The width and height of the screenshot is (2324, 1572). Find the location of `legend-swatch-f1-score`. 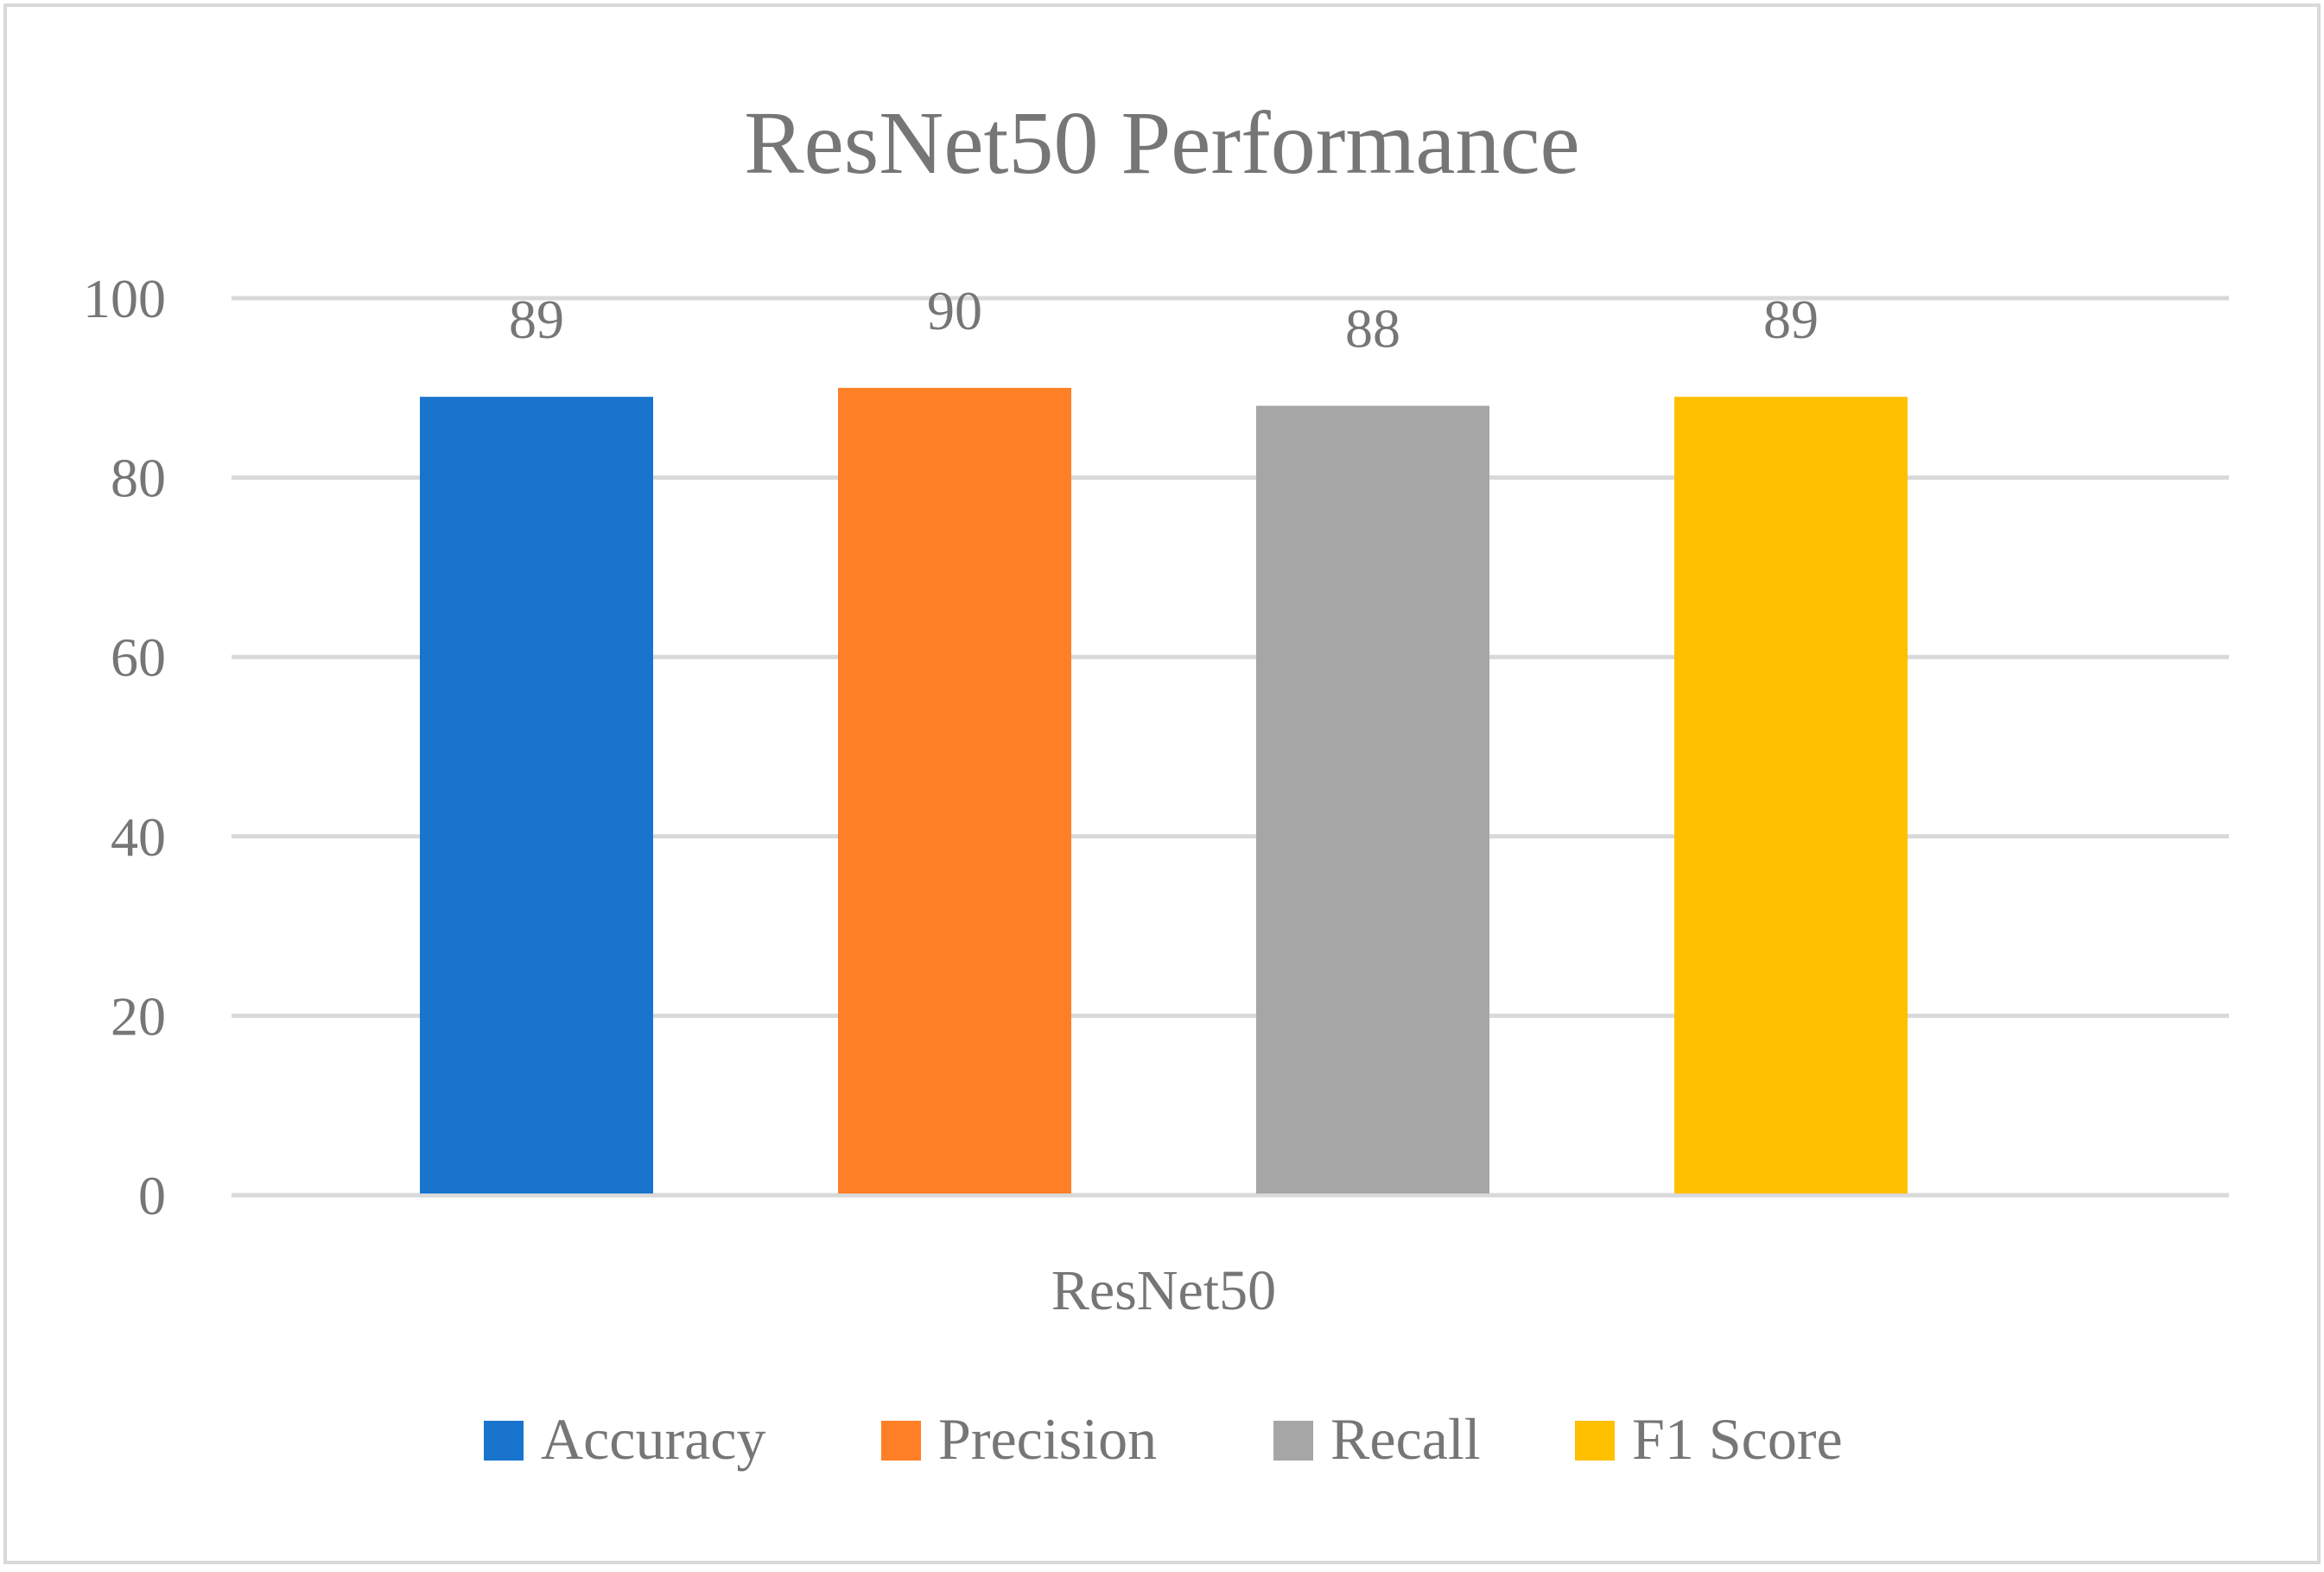

legend-swatch-f1-score is located at coordinates (1595, 1441).